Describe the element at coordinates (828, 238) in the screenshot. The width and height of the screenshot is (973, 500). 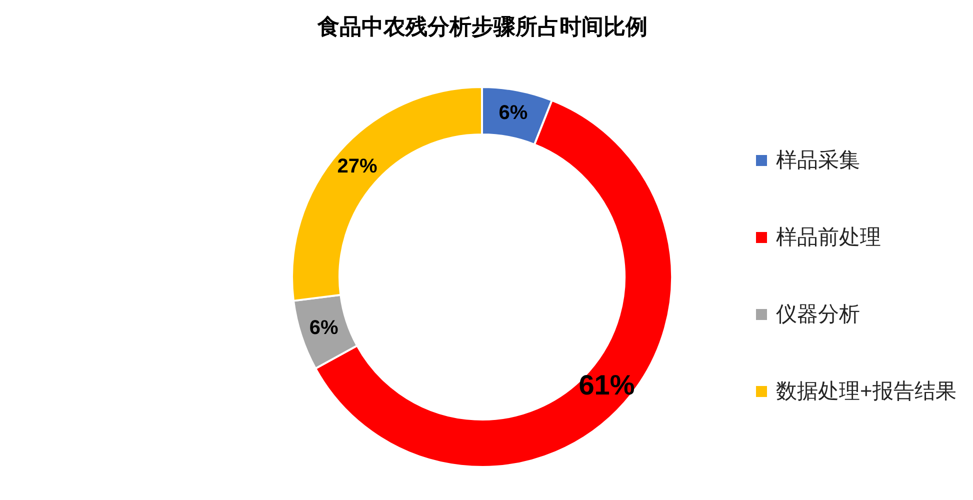
I see `legend-label: 样品前处理` at that location.